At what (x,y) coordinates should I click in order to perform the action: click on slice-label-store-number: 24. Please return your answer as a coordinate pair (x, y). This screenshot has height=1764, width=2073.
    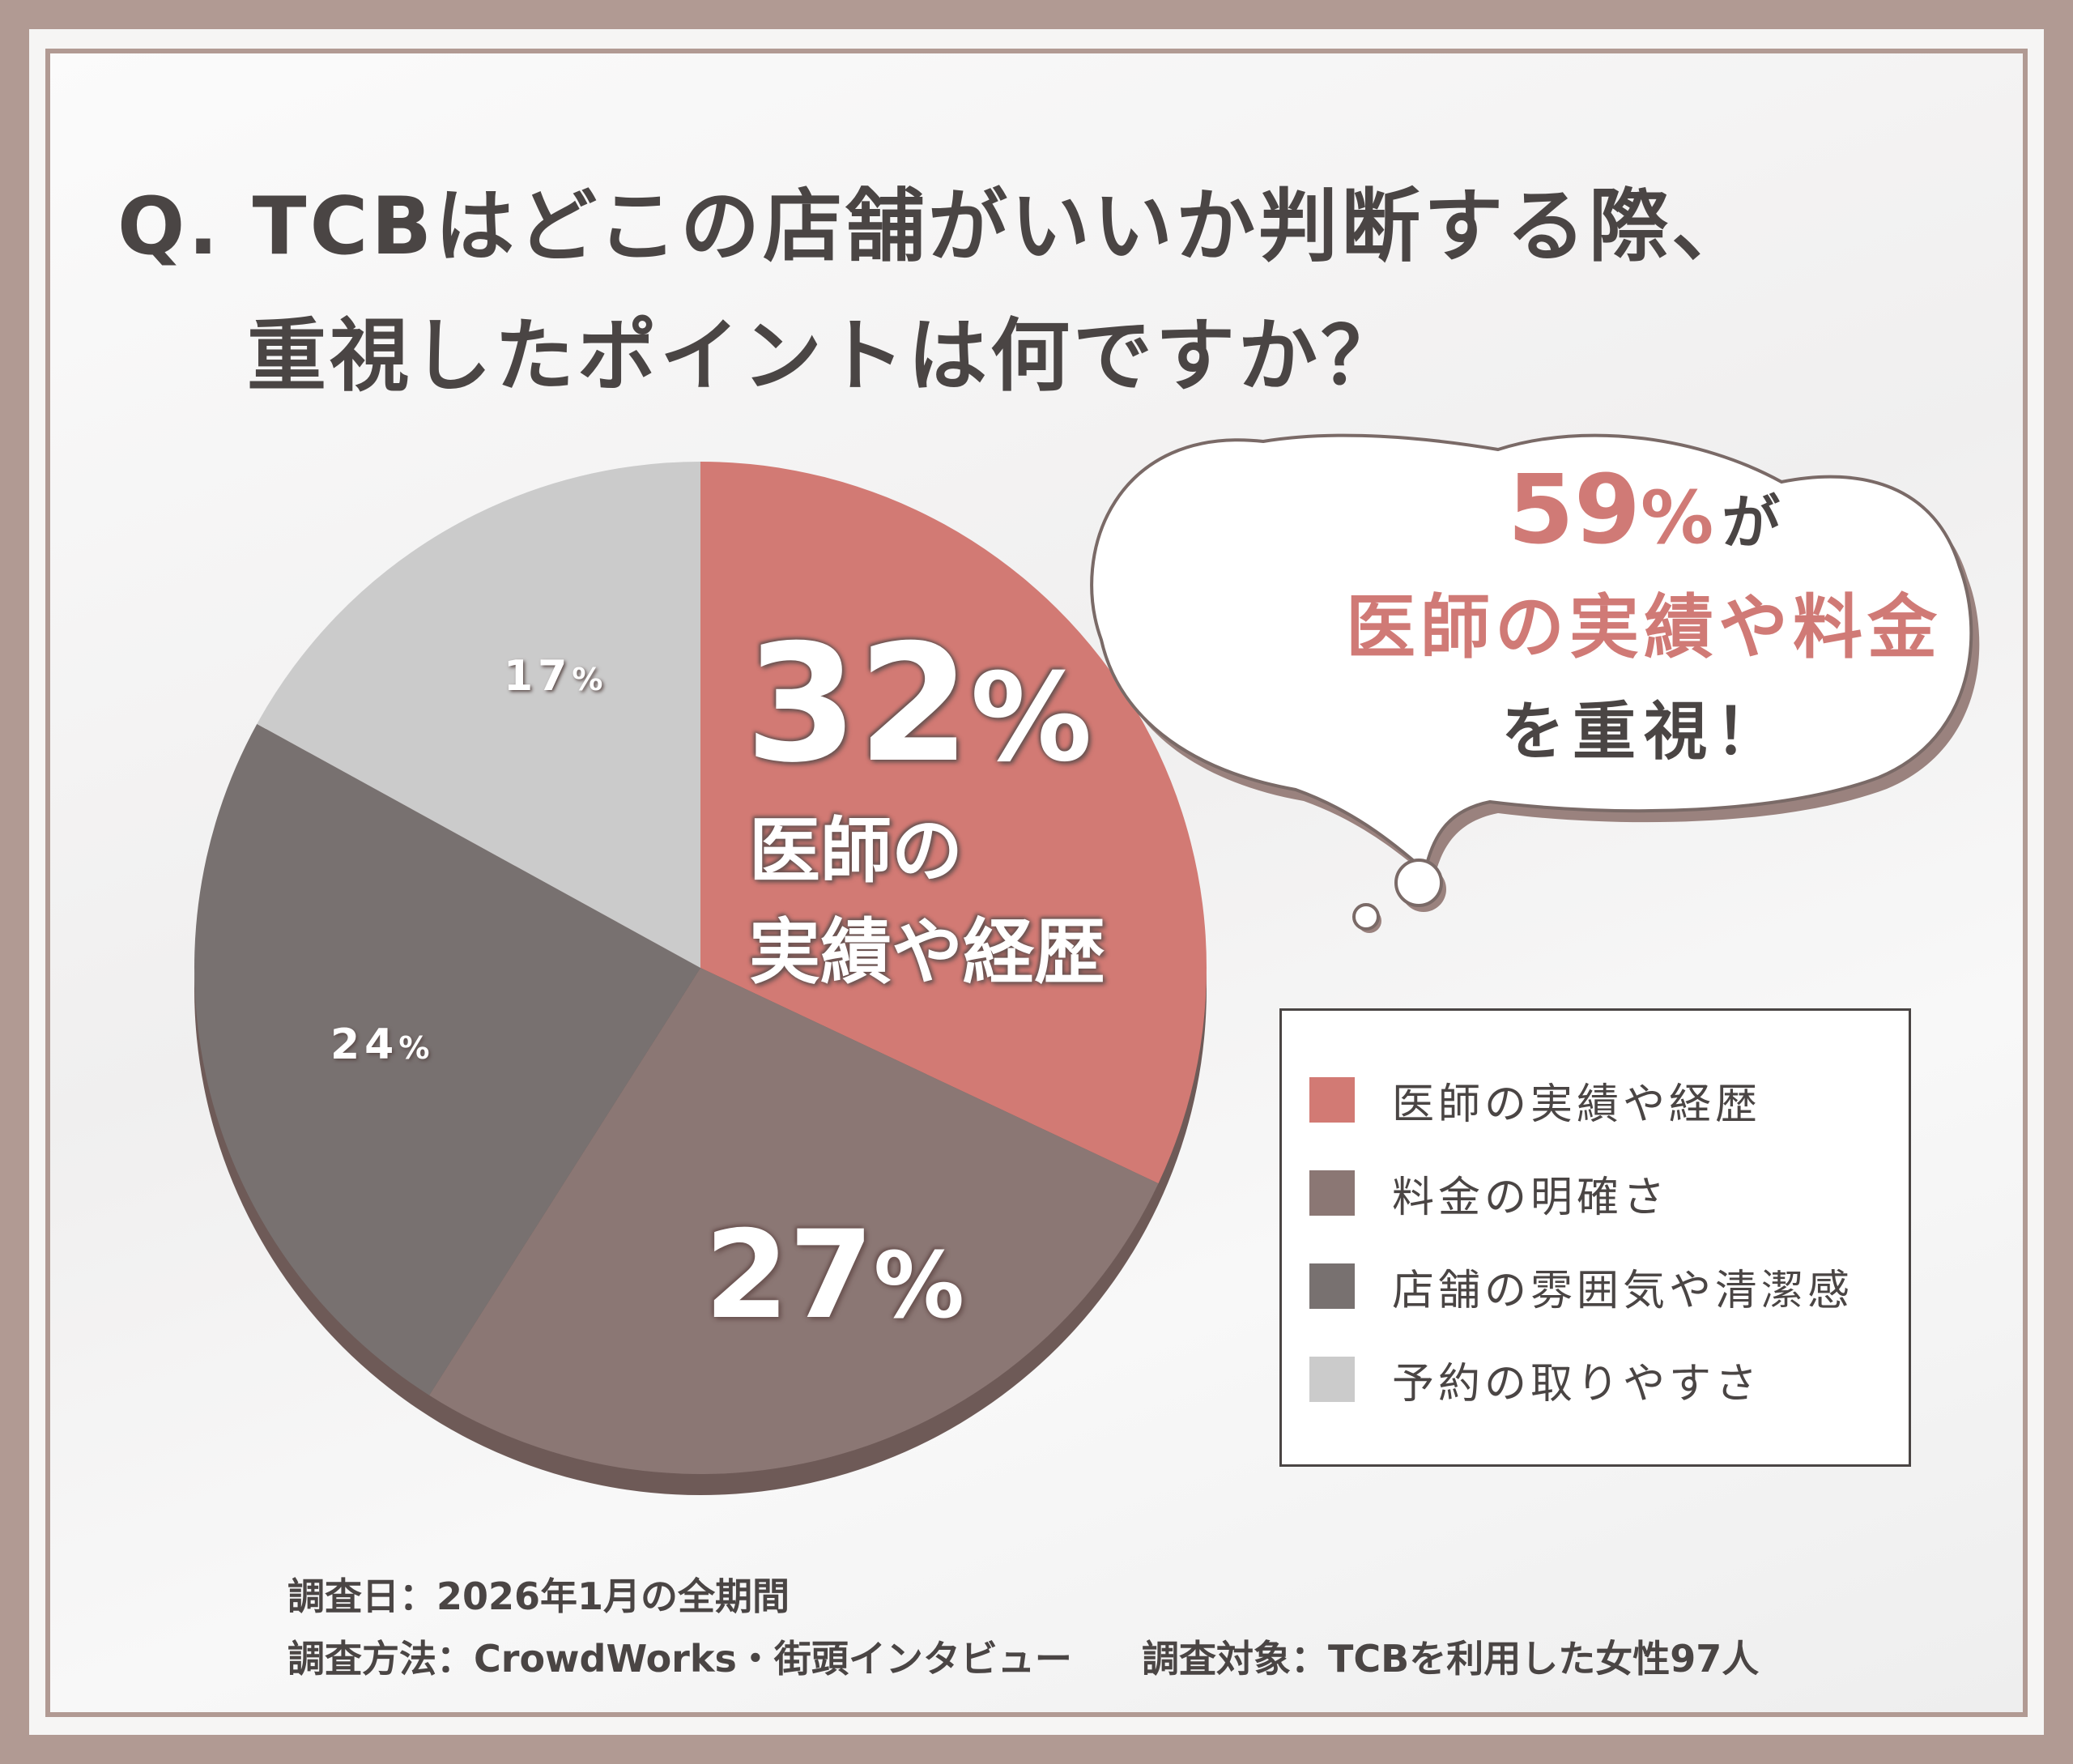
    Looking at the image, I should click on (364, 1044).